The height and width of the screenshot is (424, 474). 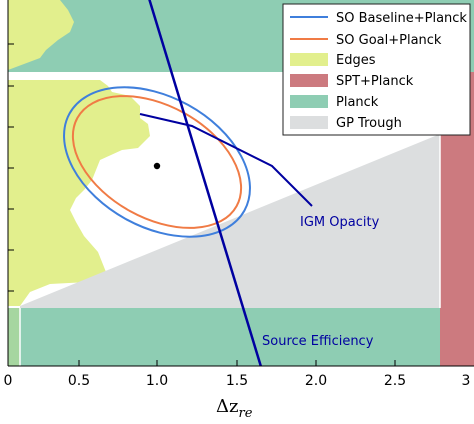 What do you see at coordinates (316, 381) in the screenshot?
I see `x-tick-label: 2.0` at bounding box center [316, 381].